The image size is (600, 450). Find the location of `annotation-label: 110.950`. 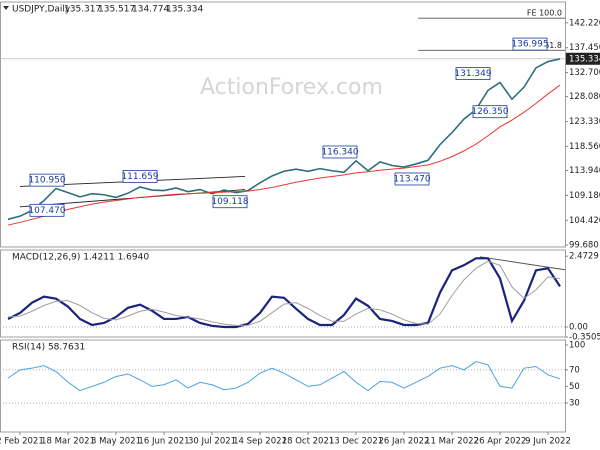

annotation-label: 110.950 is located at coordinates (46, 181).